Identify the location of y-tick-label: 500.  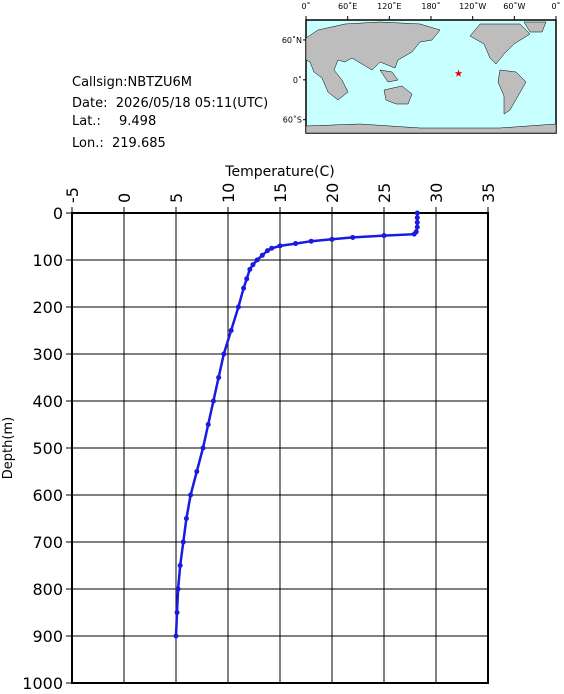
(47, 448).